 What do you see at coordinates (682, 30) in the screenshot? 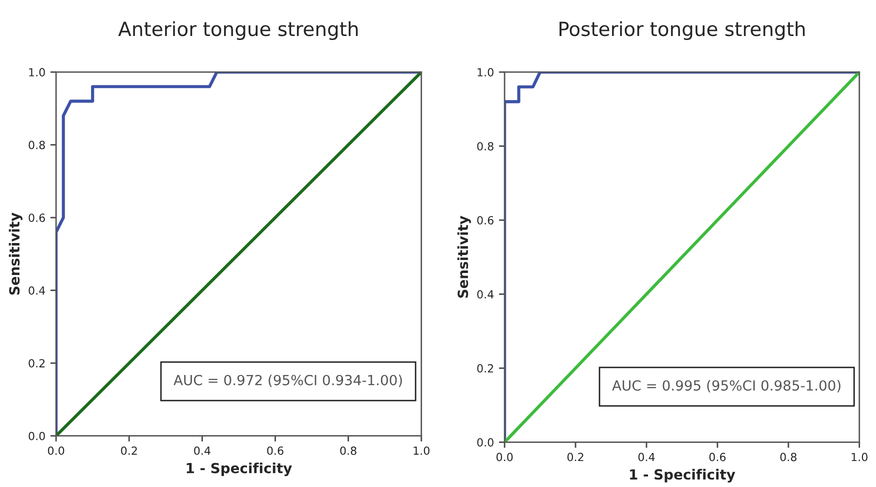
I see `chart-title: Posterior tongue strength` at bounding box center [682, 30].